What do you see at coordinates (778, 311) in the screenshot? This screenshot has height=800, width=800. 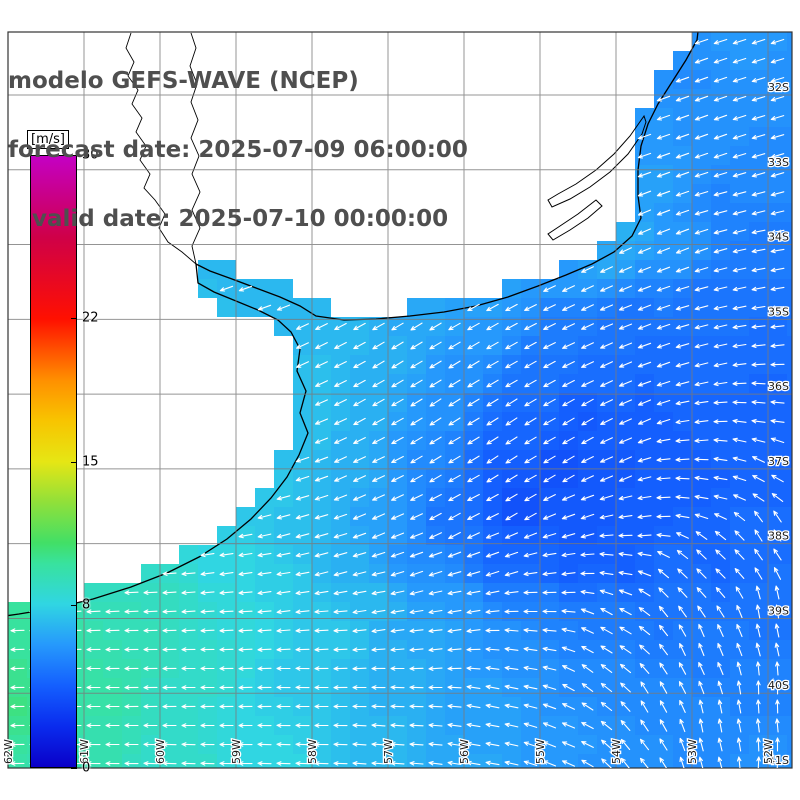 I see `lat-label: 35S` at bounding box center [778, 311].